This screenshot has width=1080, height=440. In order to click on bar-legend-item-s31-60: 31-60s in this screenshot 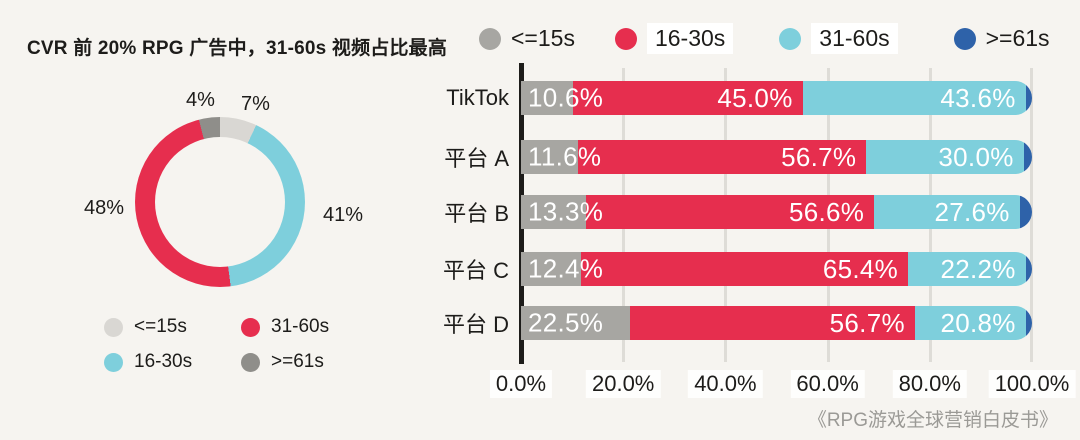, I will do `click(838, 38)`.